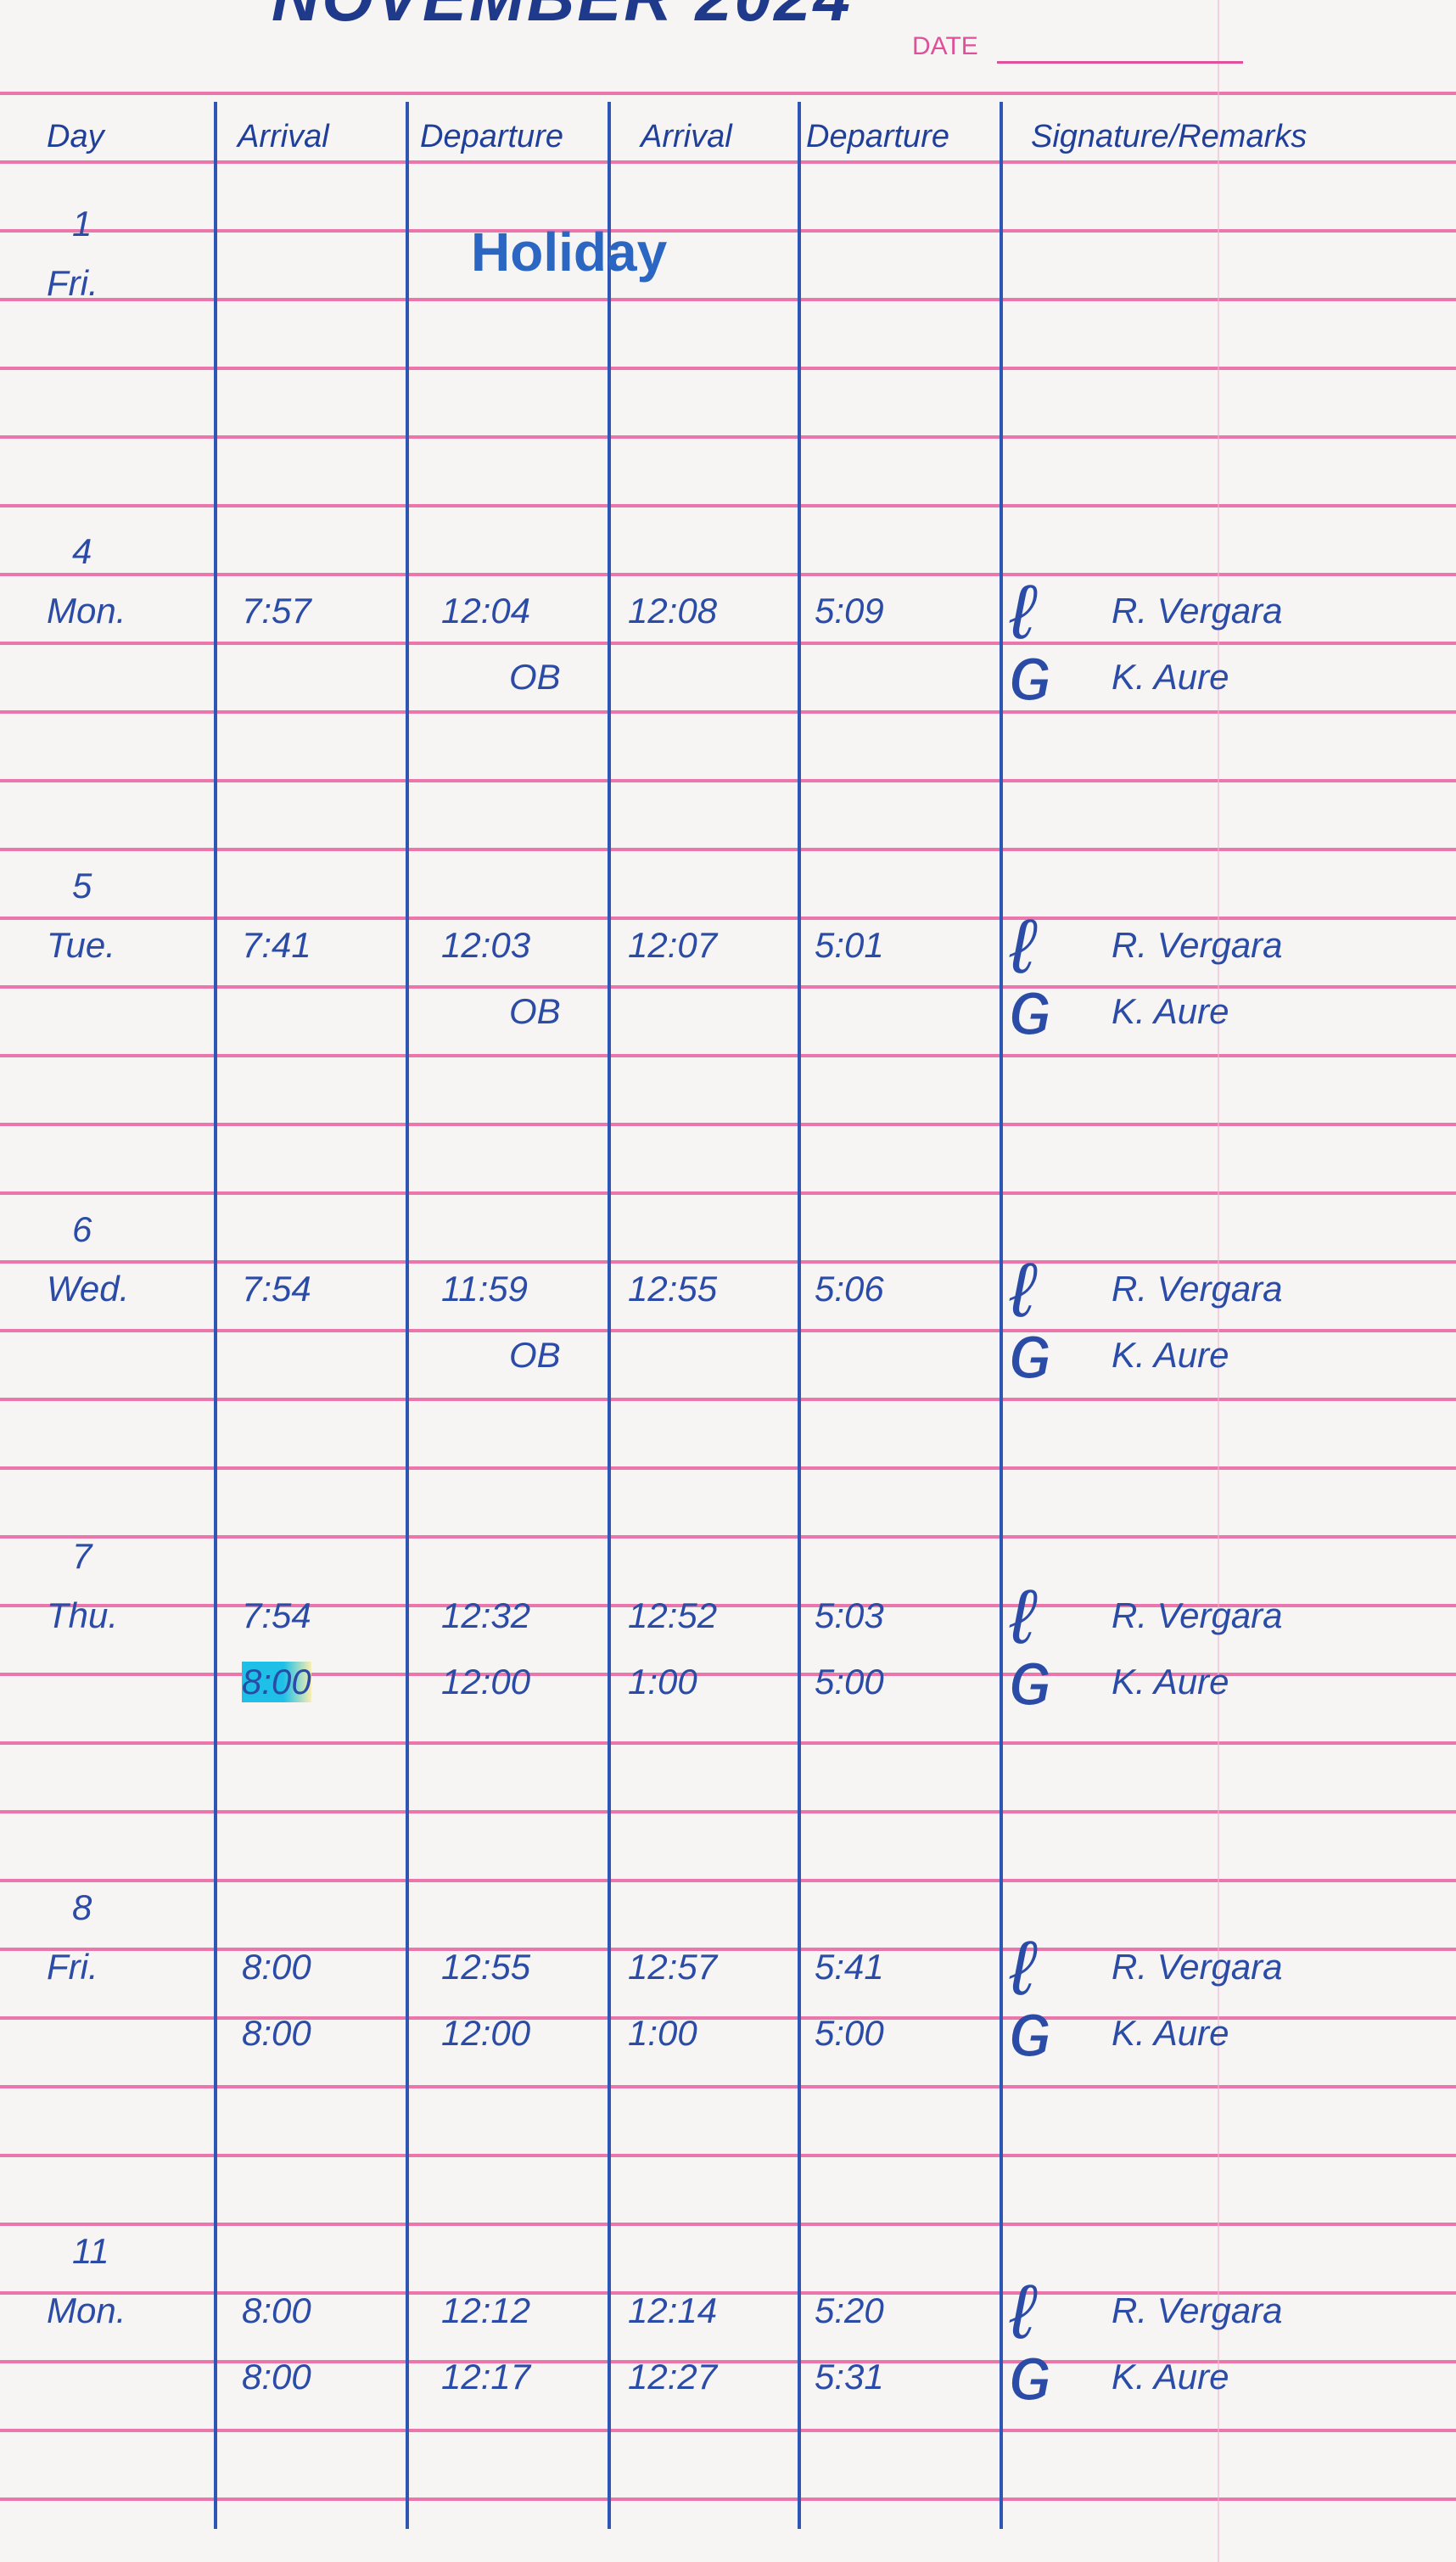 This screenshot has height=2562, width=1456. What do you see at coordinates (849, 1615) in the screenshot?
I see `time-departure-pm: 5:03` at bounding box center [849, 1615].